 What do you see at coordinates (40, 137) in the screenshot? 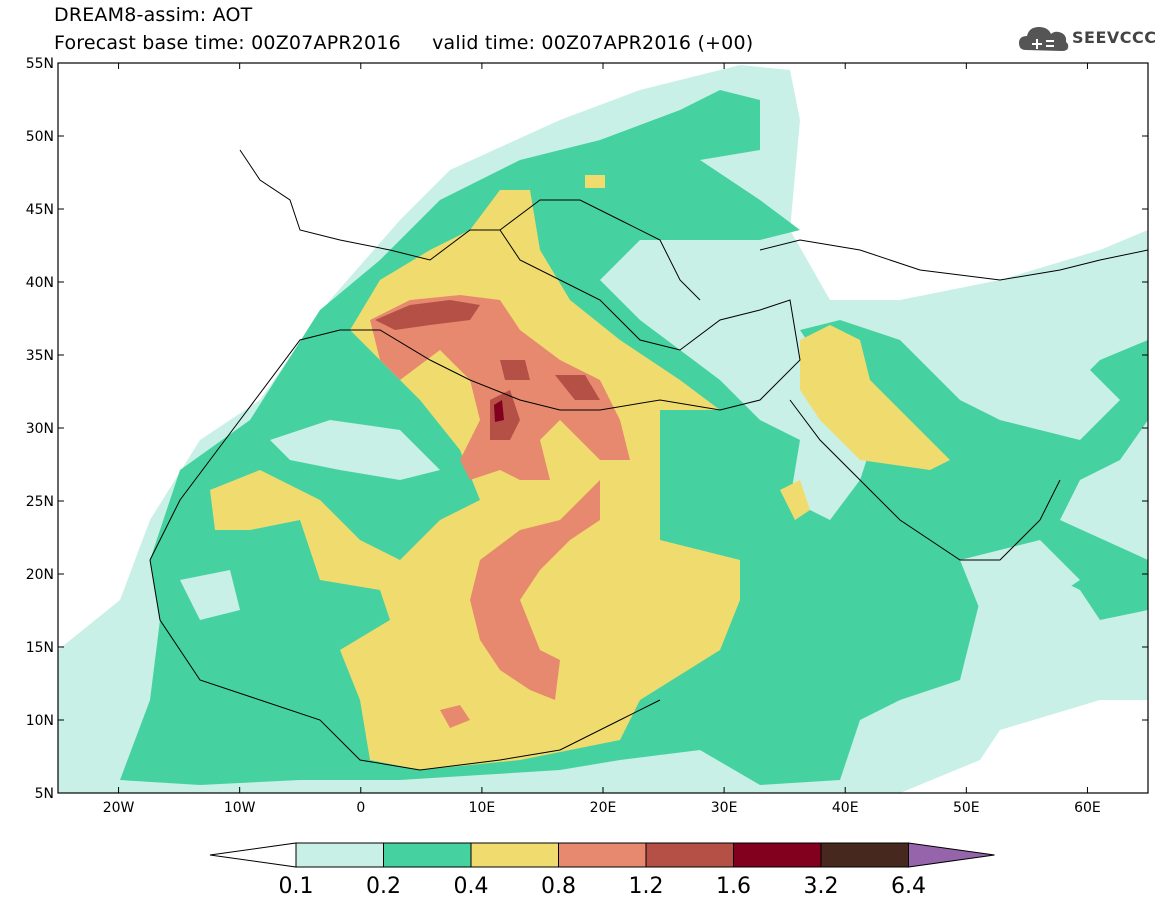
I see `lat-label: 50N` at bounding box center [40, 137].